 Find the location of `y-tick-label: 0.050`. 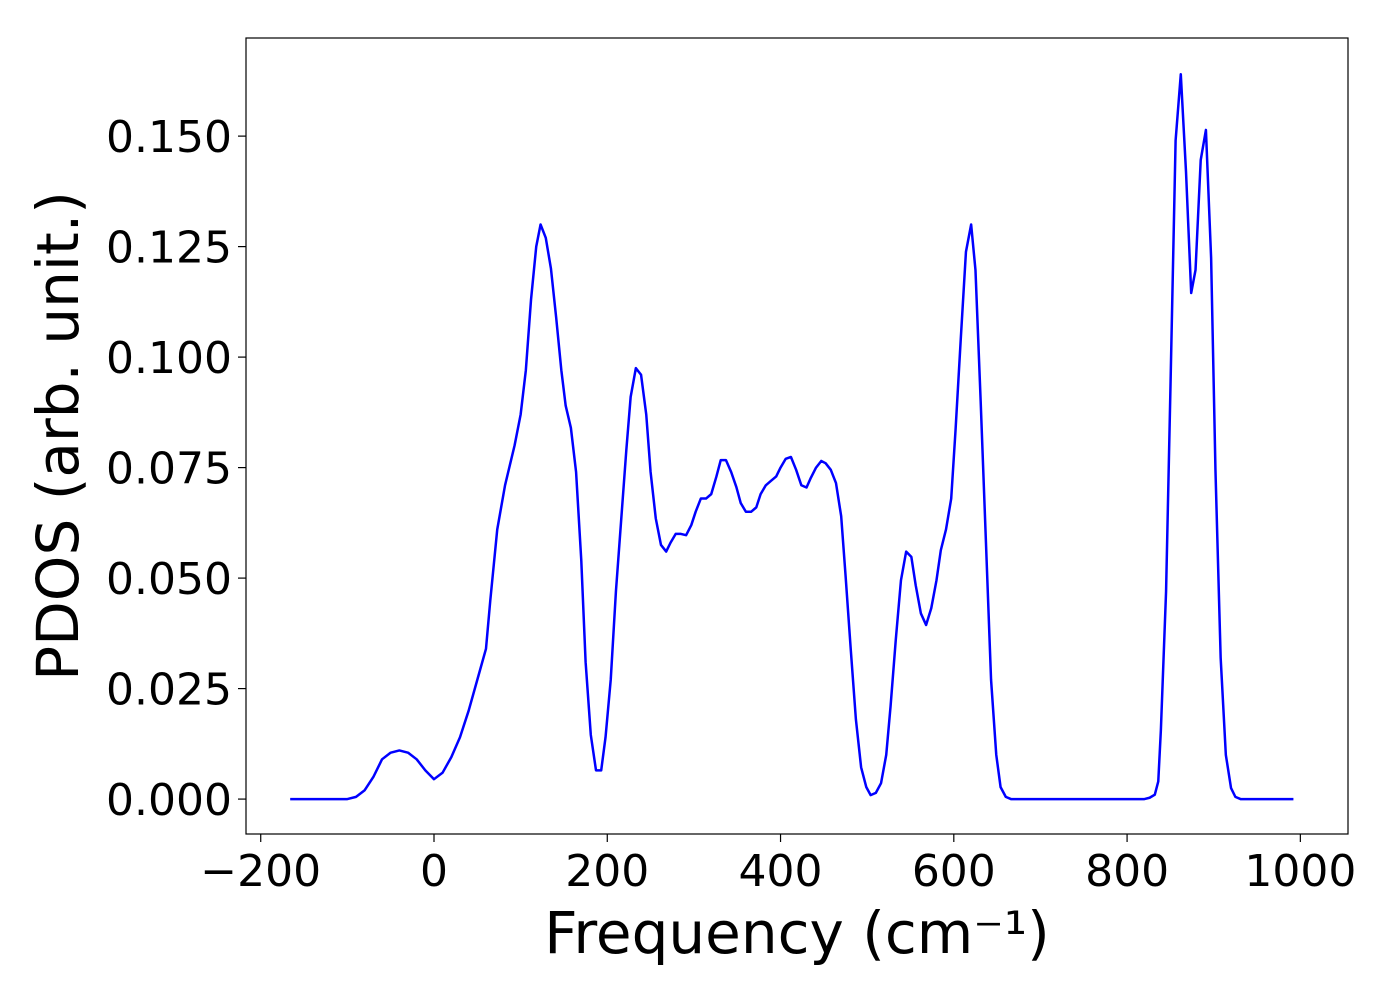

y-tick-label: 0.050 is located at coordinates (169, 579).